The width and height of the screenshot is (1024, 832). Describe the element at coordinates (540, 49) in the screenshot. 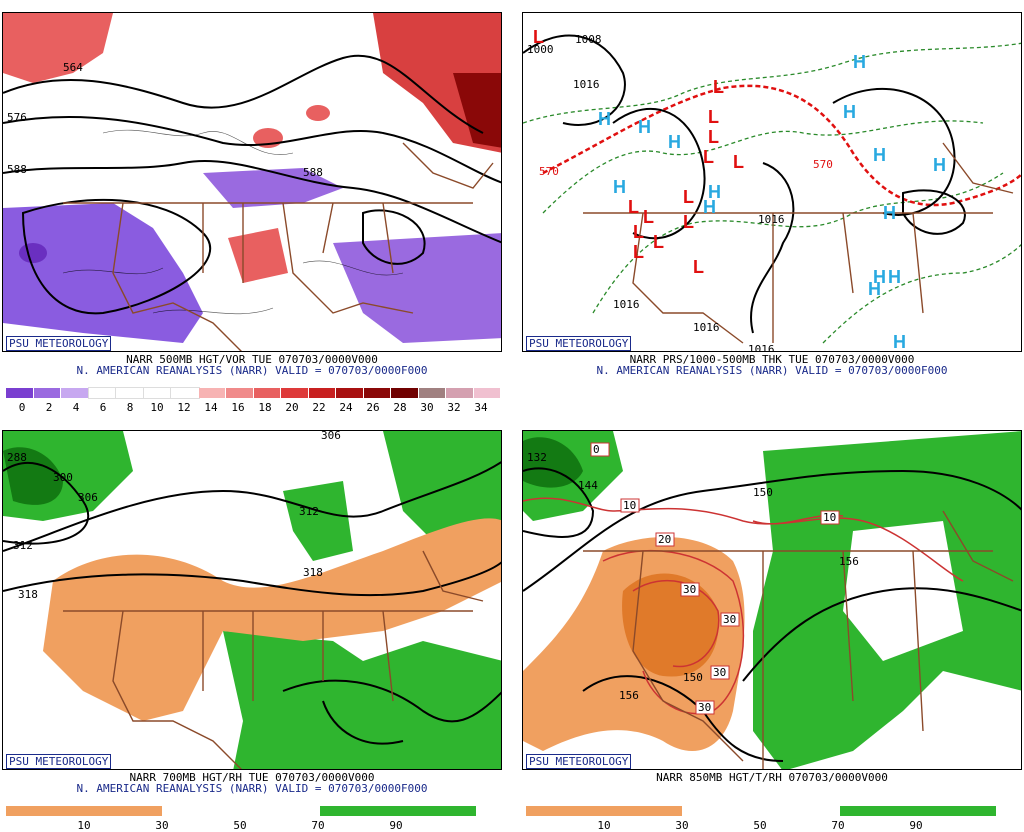

I see `isobar-label-0: 1000` at that location.